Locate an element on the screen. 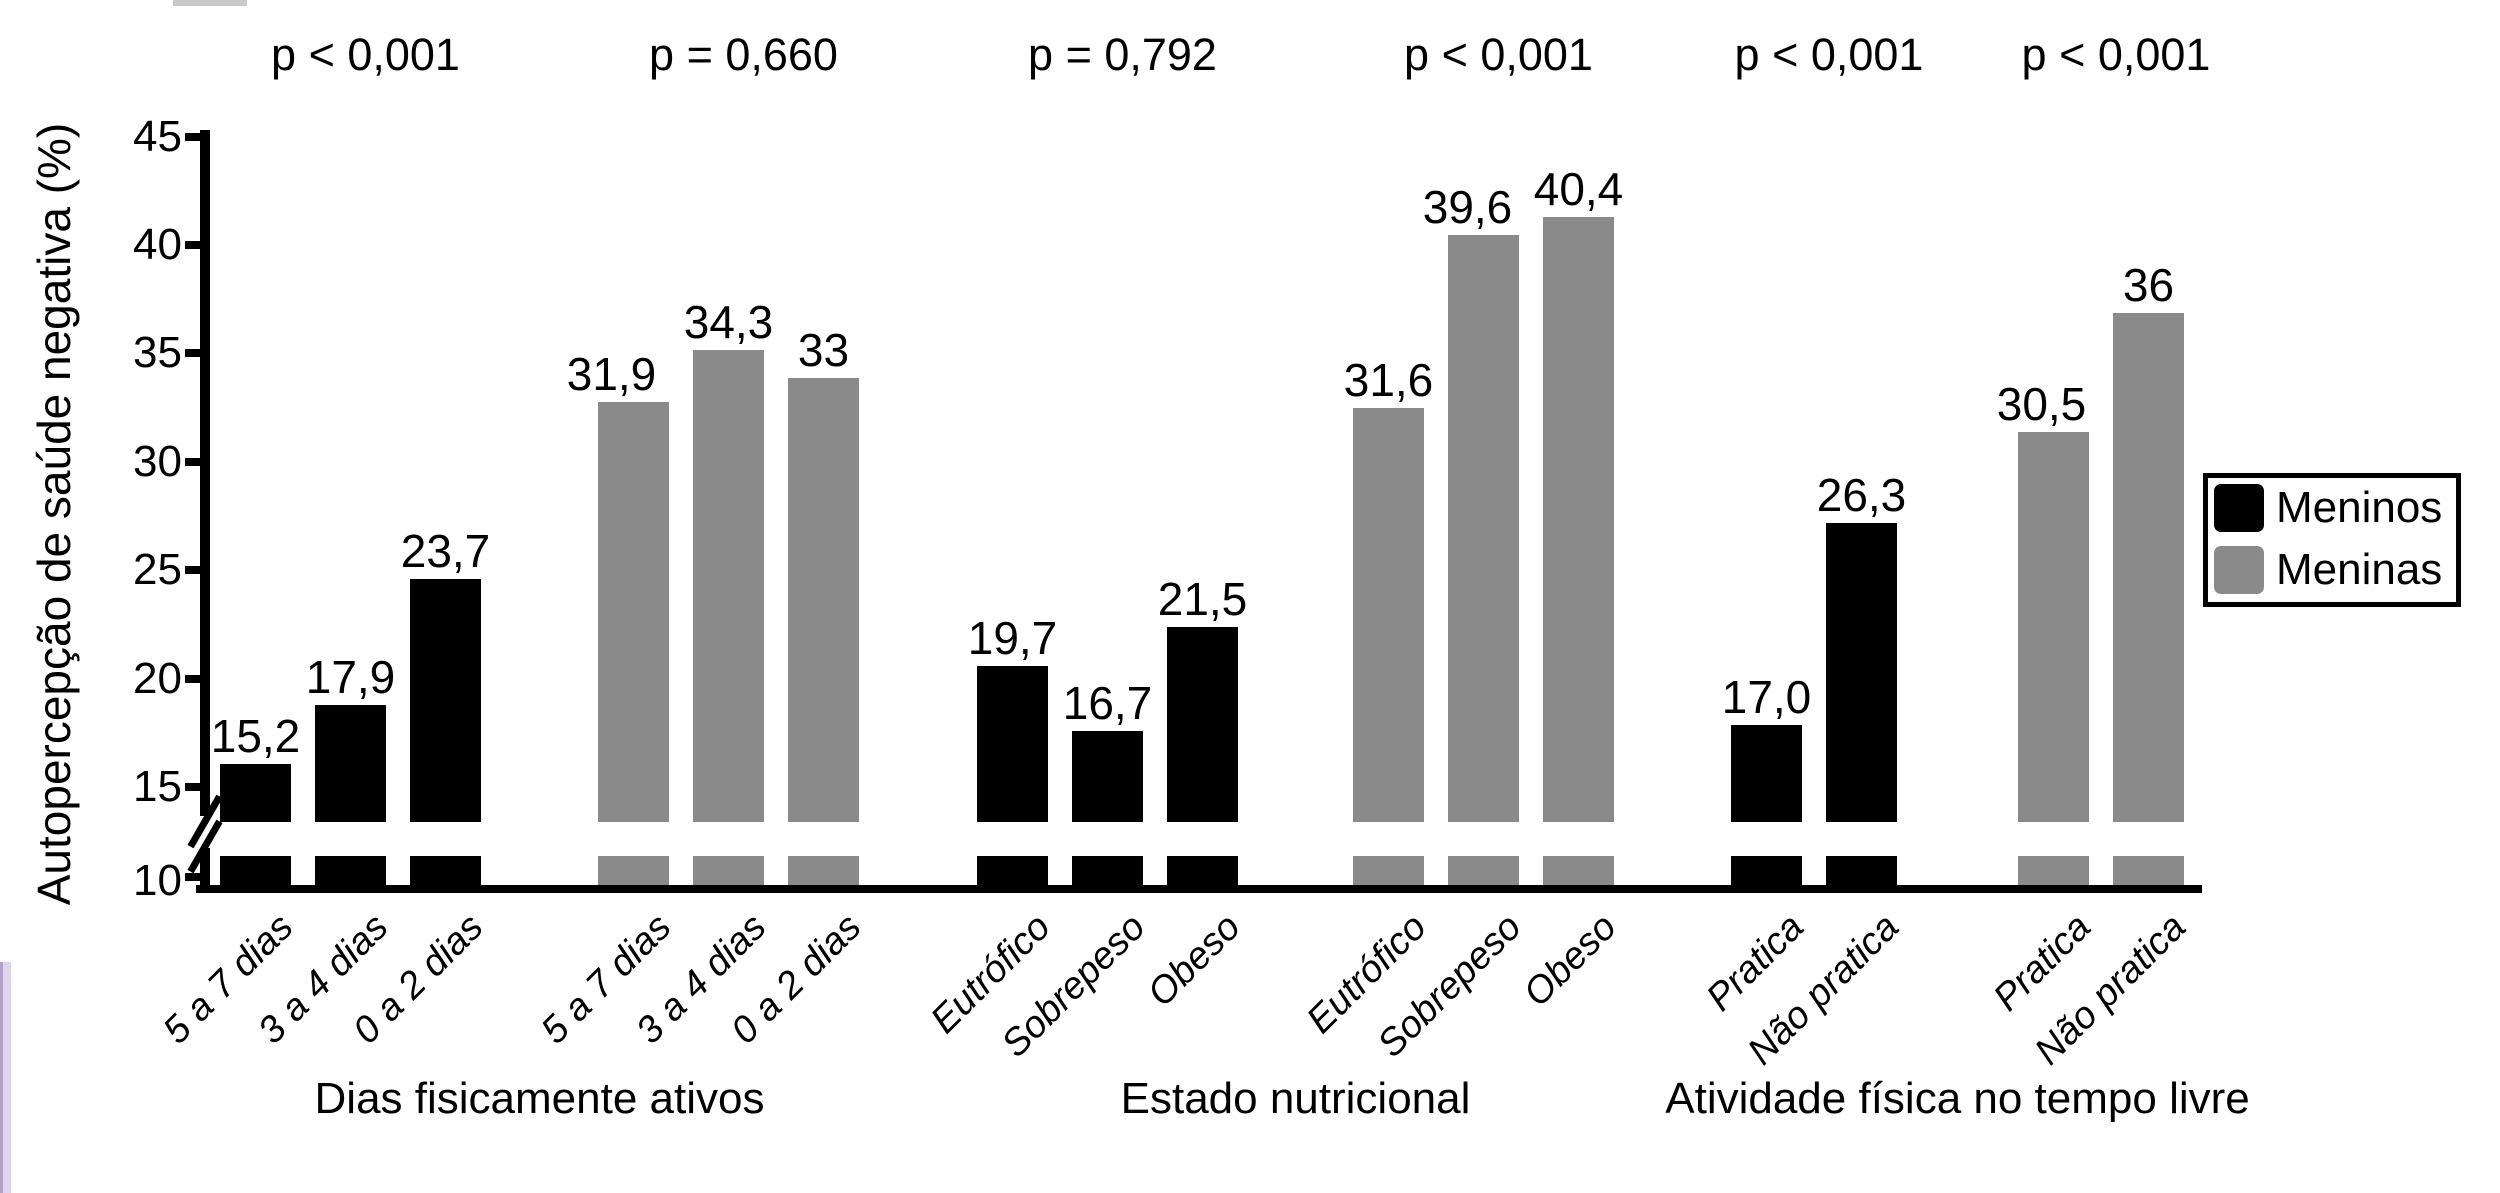 This screenshot has width=2500, height=1193. bar-value-label: 31,6 is located at coordinates (1388, 380).